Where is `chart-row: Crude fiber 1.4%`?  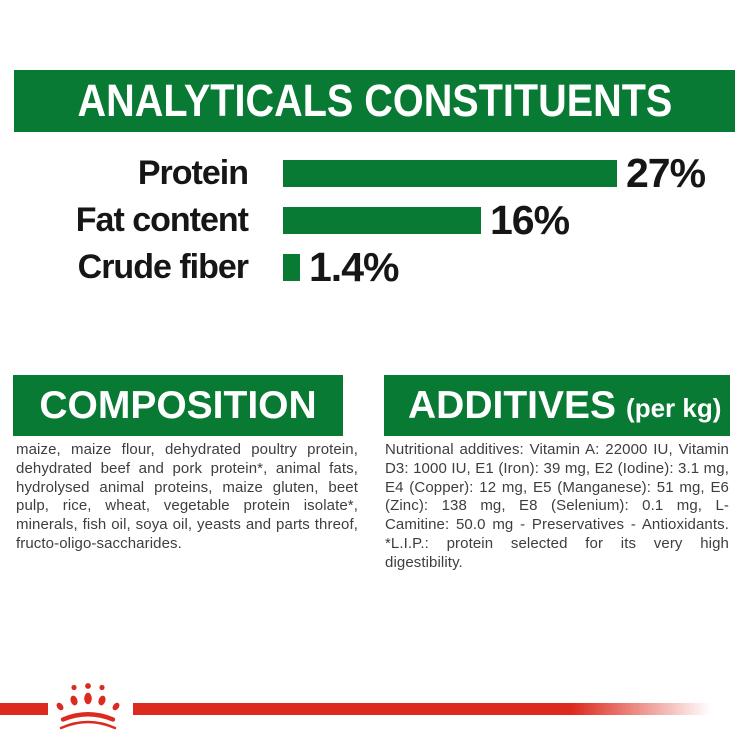 chart-row: Crude fiber 1.4% is located at coordinates (375, 267).